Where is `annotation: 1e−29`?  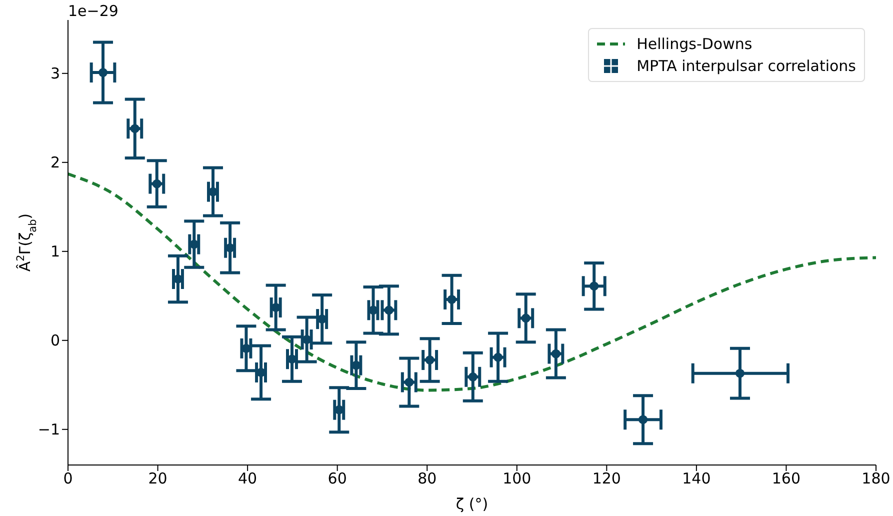
annotation: 1e−29 is located at coordinates (93, 11).